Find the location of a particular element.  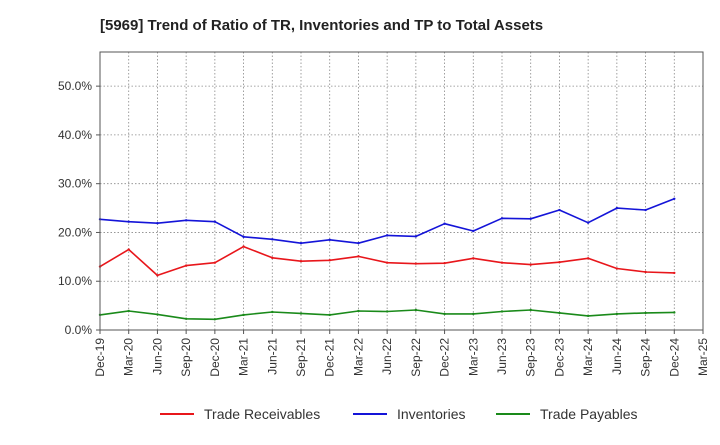

y-tick-label: 40.0% is located at coordinates (75, 135).